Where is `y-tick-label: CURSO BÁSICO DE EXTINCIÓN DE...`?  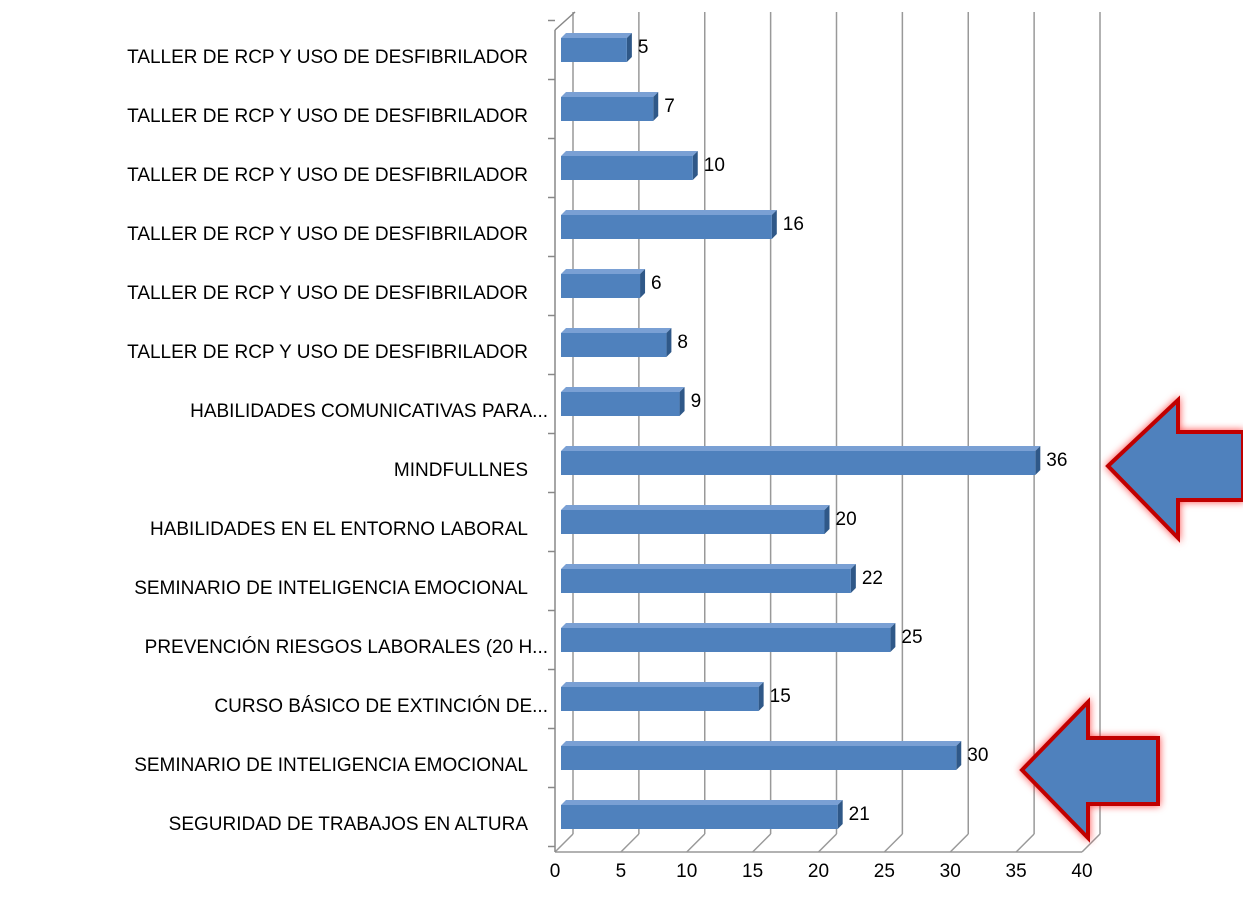
y-tick-label: CURSO BÁSICO DE EXTINCIÓN DE... is located at coordinates (381, 706).